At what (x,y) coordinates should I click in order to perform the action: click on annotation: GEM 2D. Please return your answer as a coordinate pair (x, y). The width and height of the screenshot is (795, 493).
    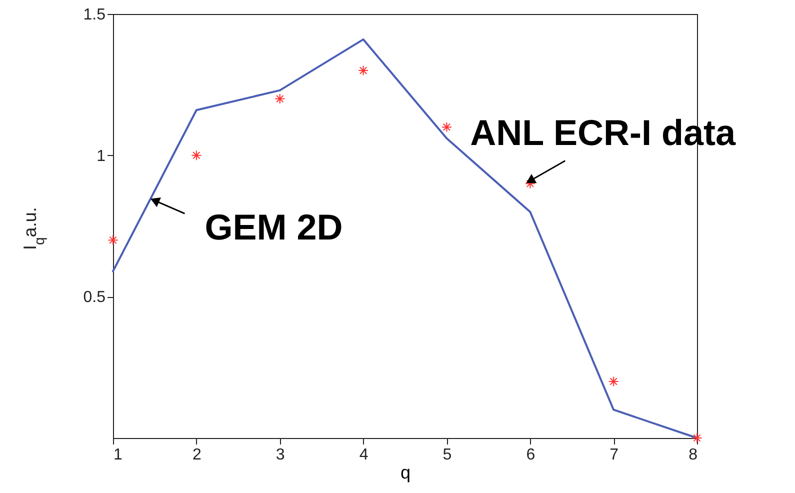
    Looking at the image, I should click on (273, 227).